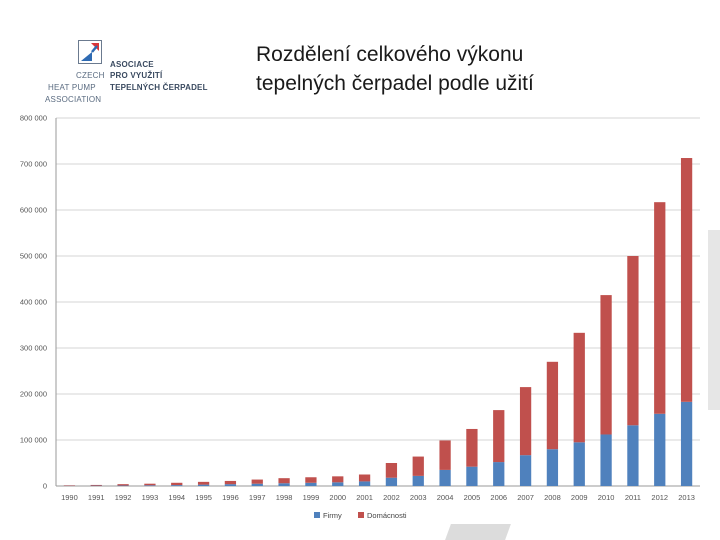 The height and width of the screenshot is (540, 720). I want to click on x-tick-label: 2000, so click(337, 497).